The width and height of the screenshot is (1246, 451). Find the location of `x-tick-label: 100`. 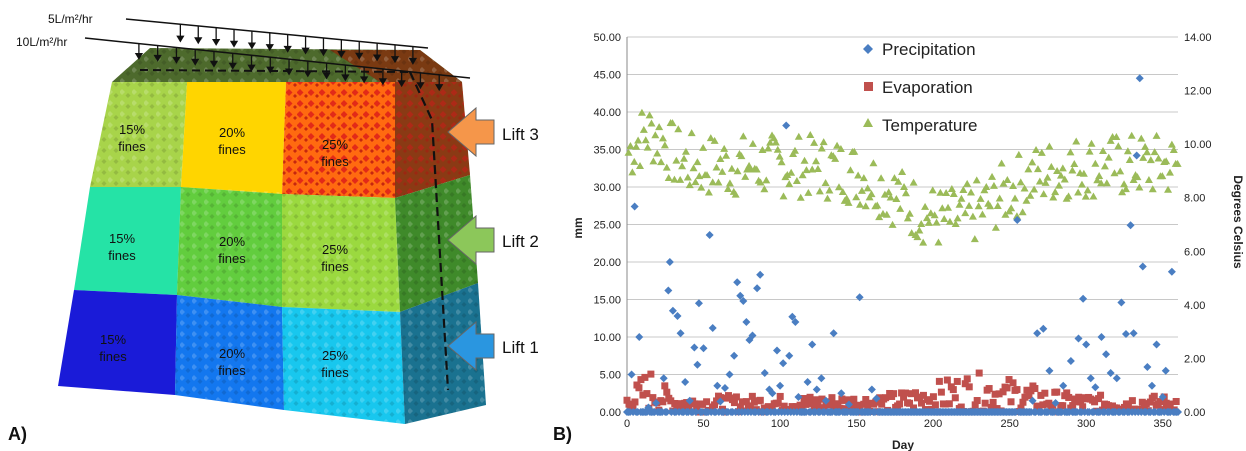

x-tick-label: 100 is located at coordinates (780, 424).